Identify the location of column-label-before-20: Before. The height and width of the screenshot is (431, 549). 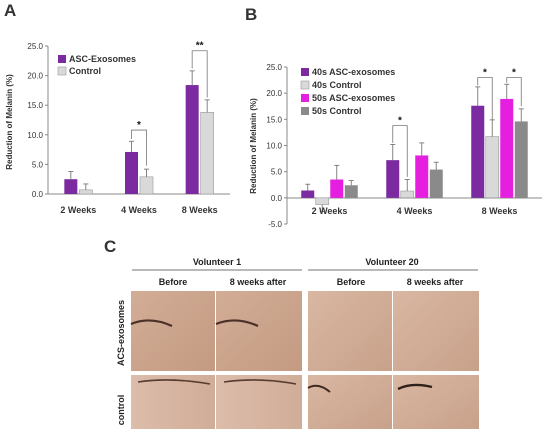
(351, 282).